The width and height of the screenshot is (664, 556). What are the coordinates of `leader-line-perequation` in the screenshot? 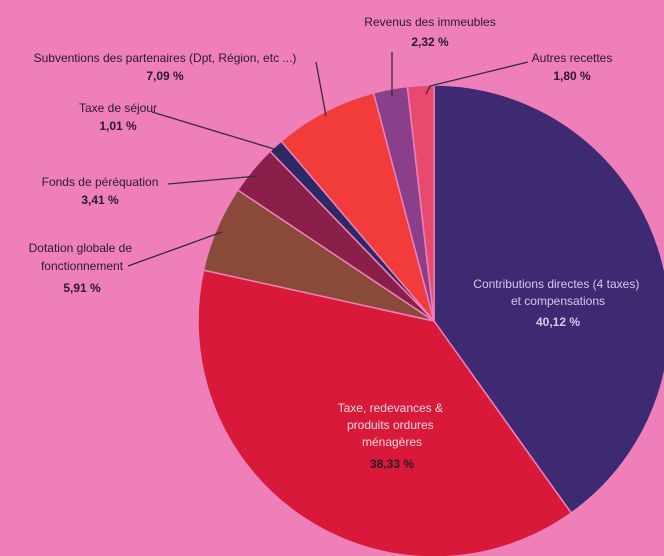 It's located at (213, 180).